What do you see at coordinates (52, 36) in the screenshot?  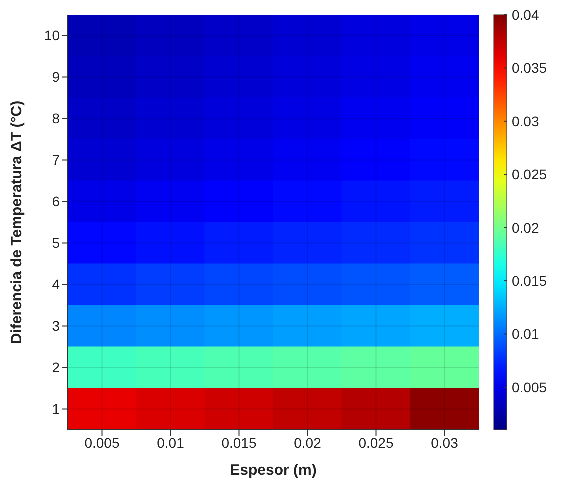 I see `y-tick-label: 10` at bounding box center [52, 36].